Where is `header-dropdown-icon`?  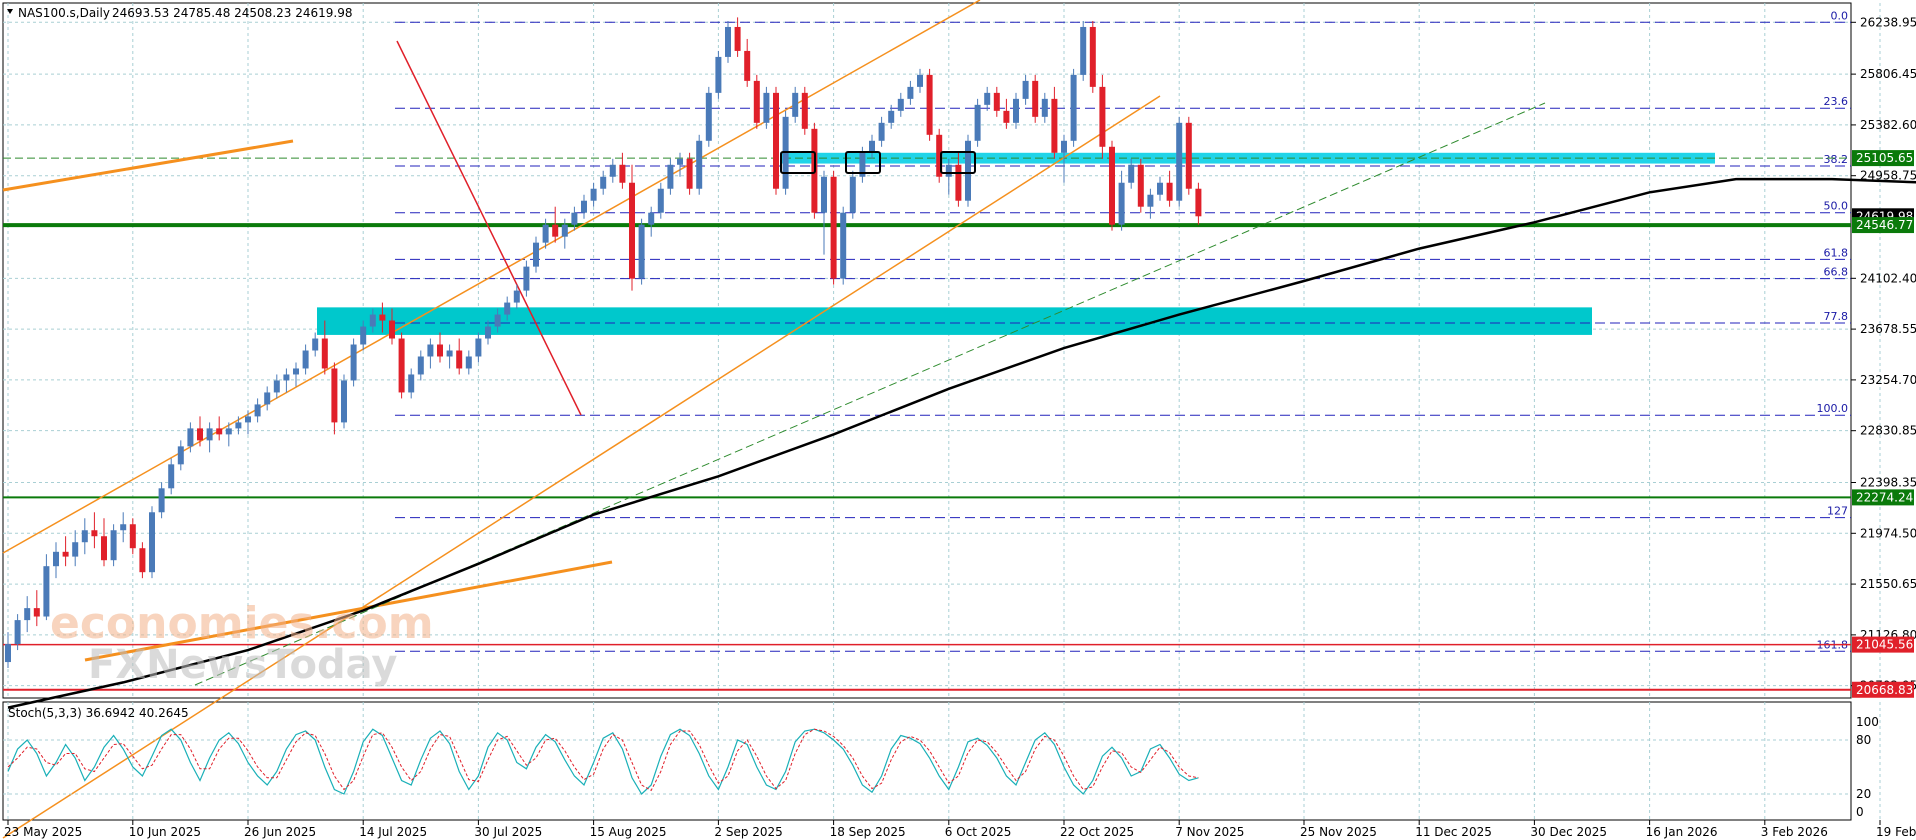 header-dropdown-icon is located at coordinates (10, 11).